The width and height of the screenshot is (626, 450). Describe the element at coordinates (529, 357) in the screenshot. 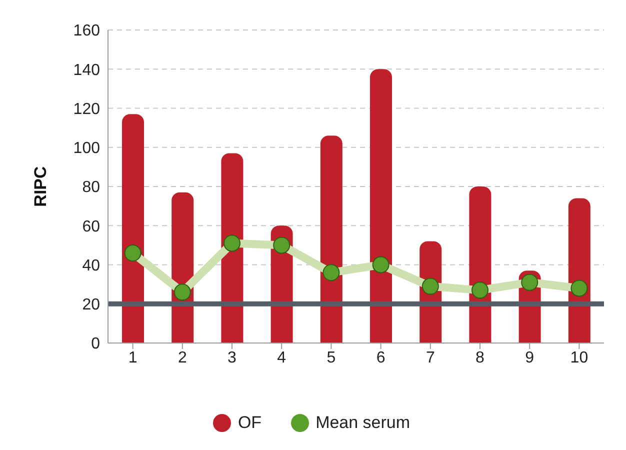

I see `x-tick-label: 9` at that location.